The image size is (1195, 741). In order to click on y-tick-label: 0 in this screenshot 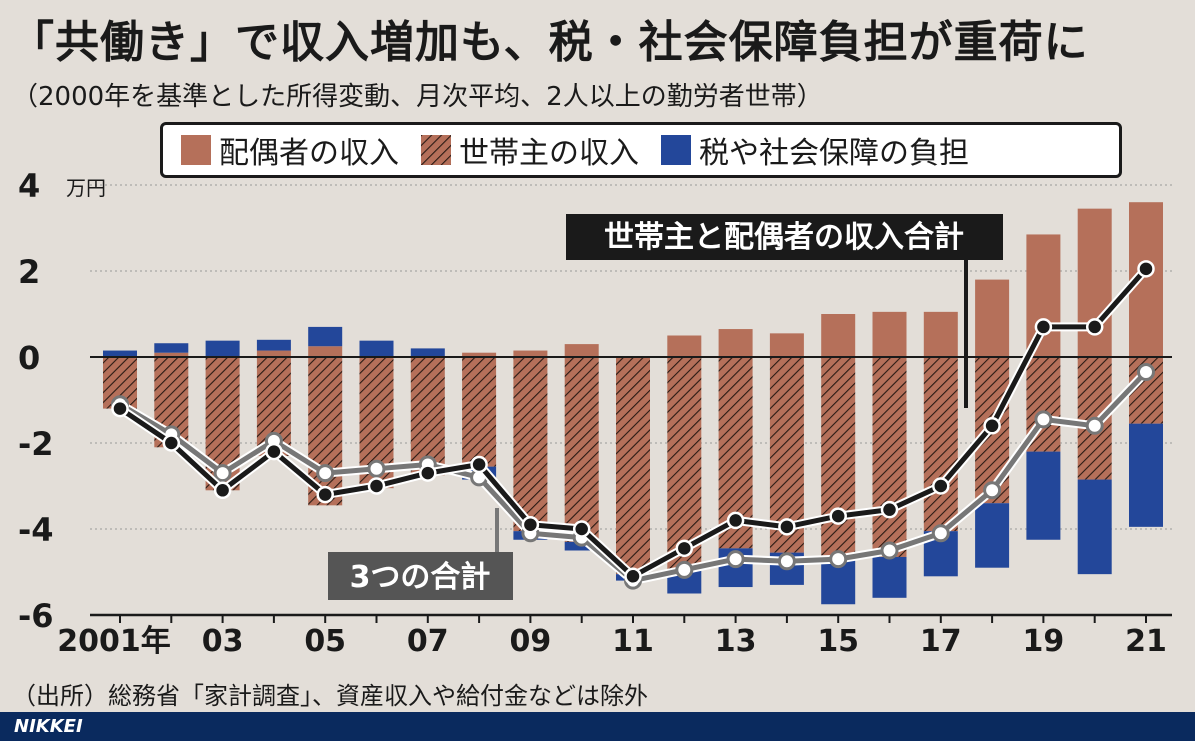, I will do `click(29, 358)`.